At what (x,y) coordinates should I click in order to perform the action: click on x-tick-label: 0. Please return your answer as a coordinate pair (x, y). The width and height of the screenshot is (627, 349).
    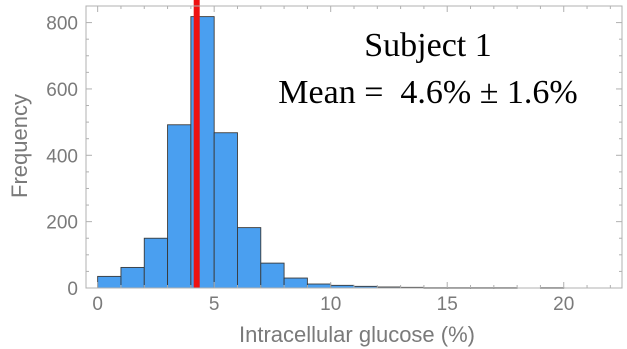
    Looking at the image, I should click on (97, 304).